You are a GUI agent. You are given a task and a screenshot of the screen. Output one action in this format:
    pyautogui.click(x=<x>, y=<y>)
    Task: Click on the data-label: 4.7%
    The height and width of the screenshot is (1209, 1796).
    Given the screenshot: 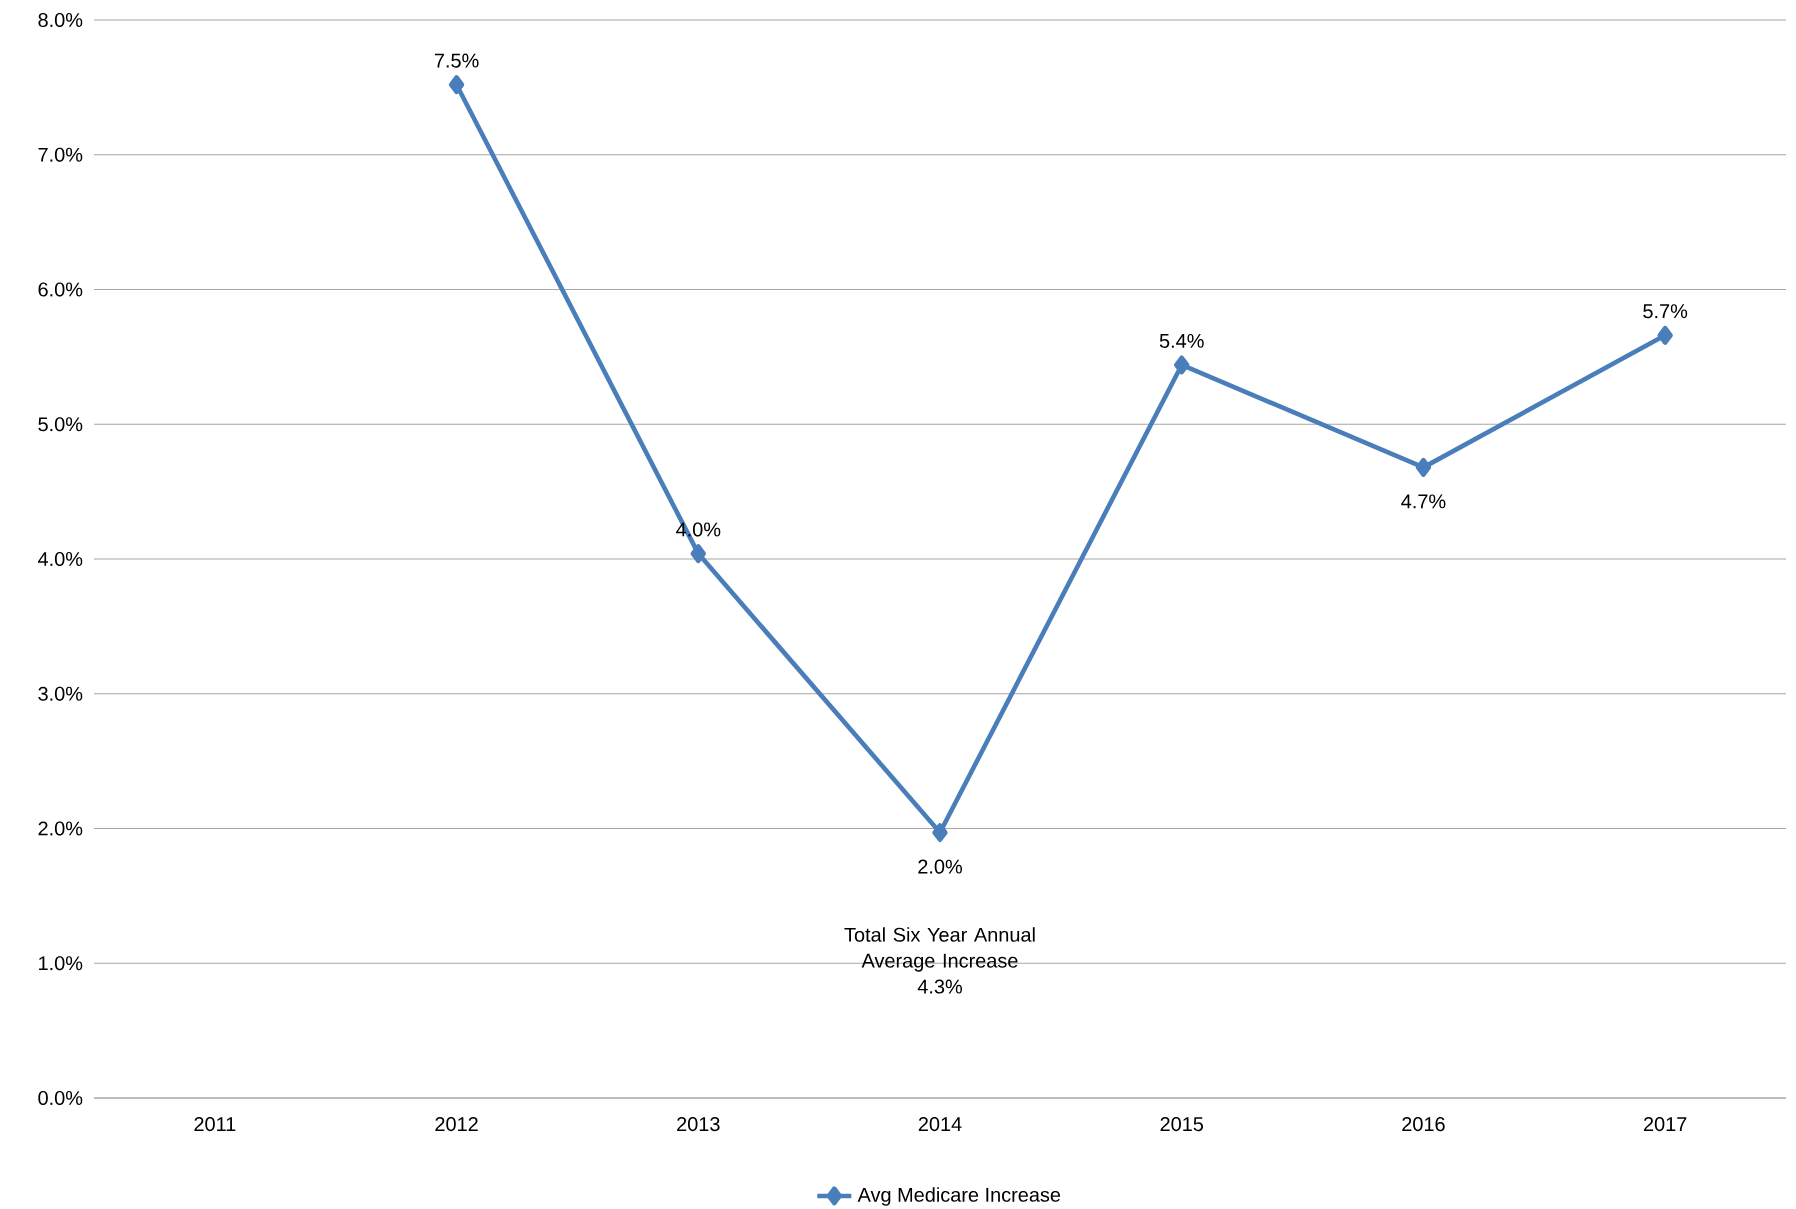 What is the action you would take?
    pyautogui.click(x=1423, y=501)
    